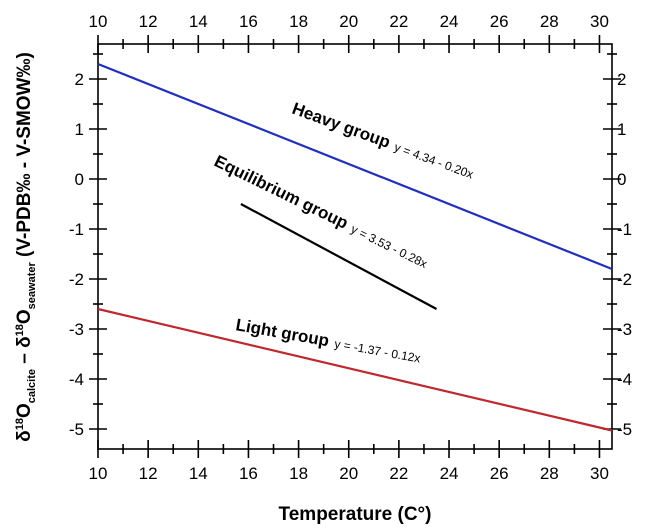 Image resolution: width=660 pixels, height=530 pixels. I want to click on x-axis-title: Temperature (C°), so click(355, 514).